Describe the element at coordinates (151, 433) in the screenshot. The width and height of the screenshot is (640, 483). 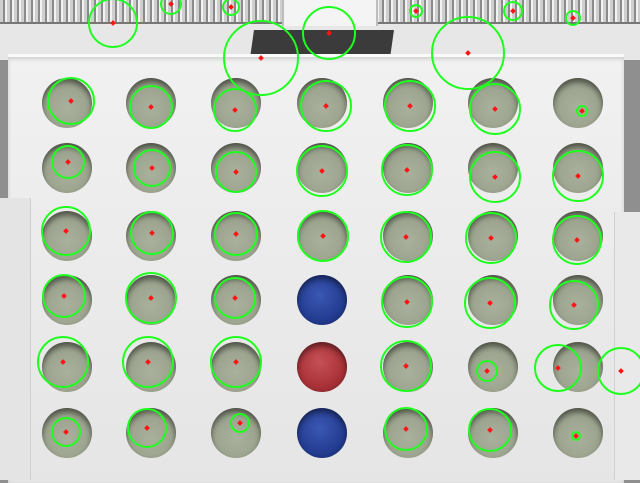
I see `board-slot-r6-c2` at that location.